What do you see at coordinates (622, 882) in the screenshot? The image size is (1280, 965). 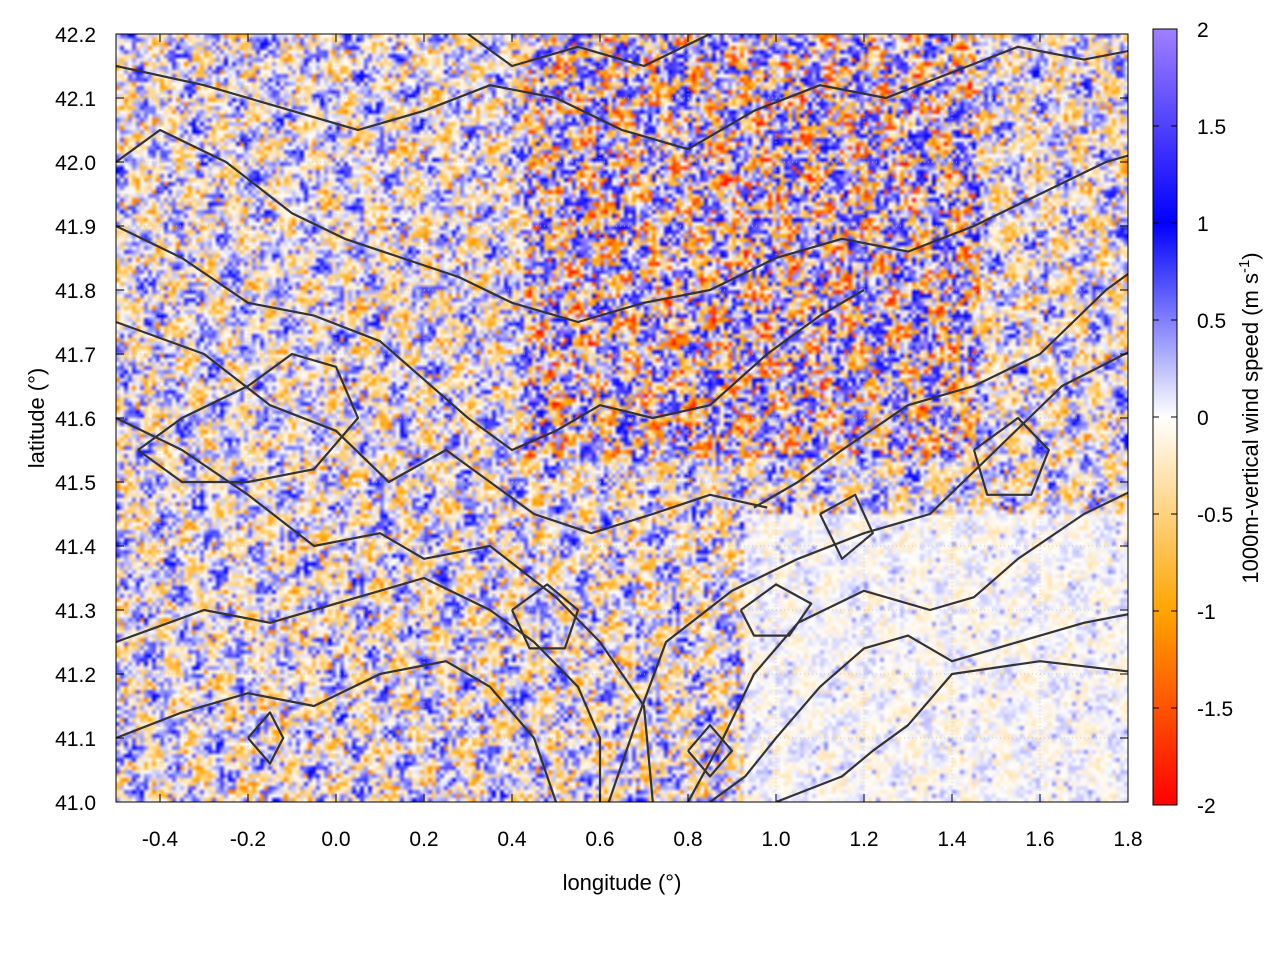 I see `x-axis-label: longitude (°)` at bounding box center [622, 882].